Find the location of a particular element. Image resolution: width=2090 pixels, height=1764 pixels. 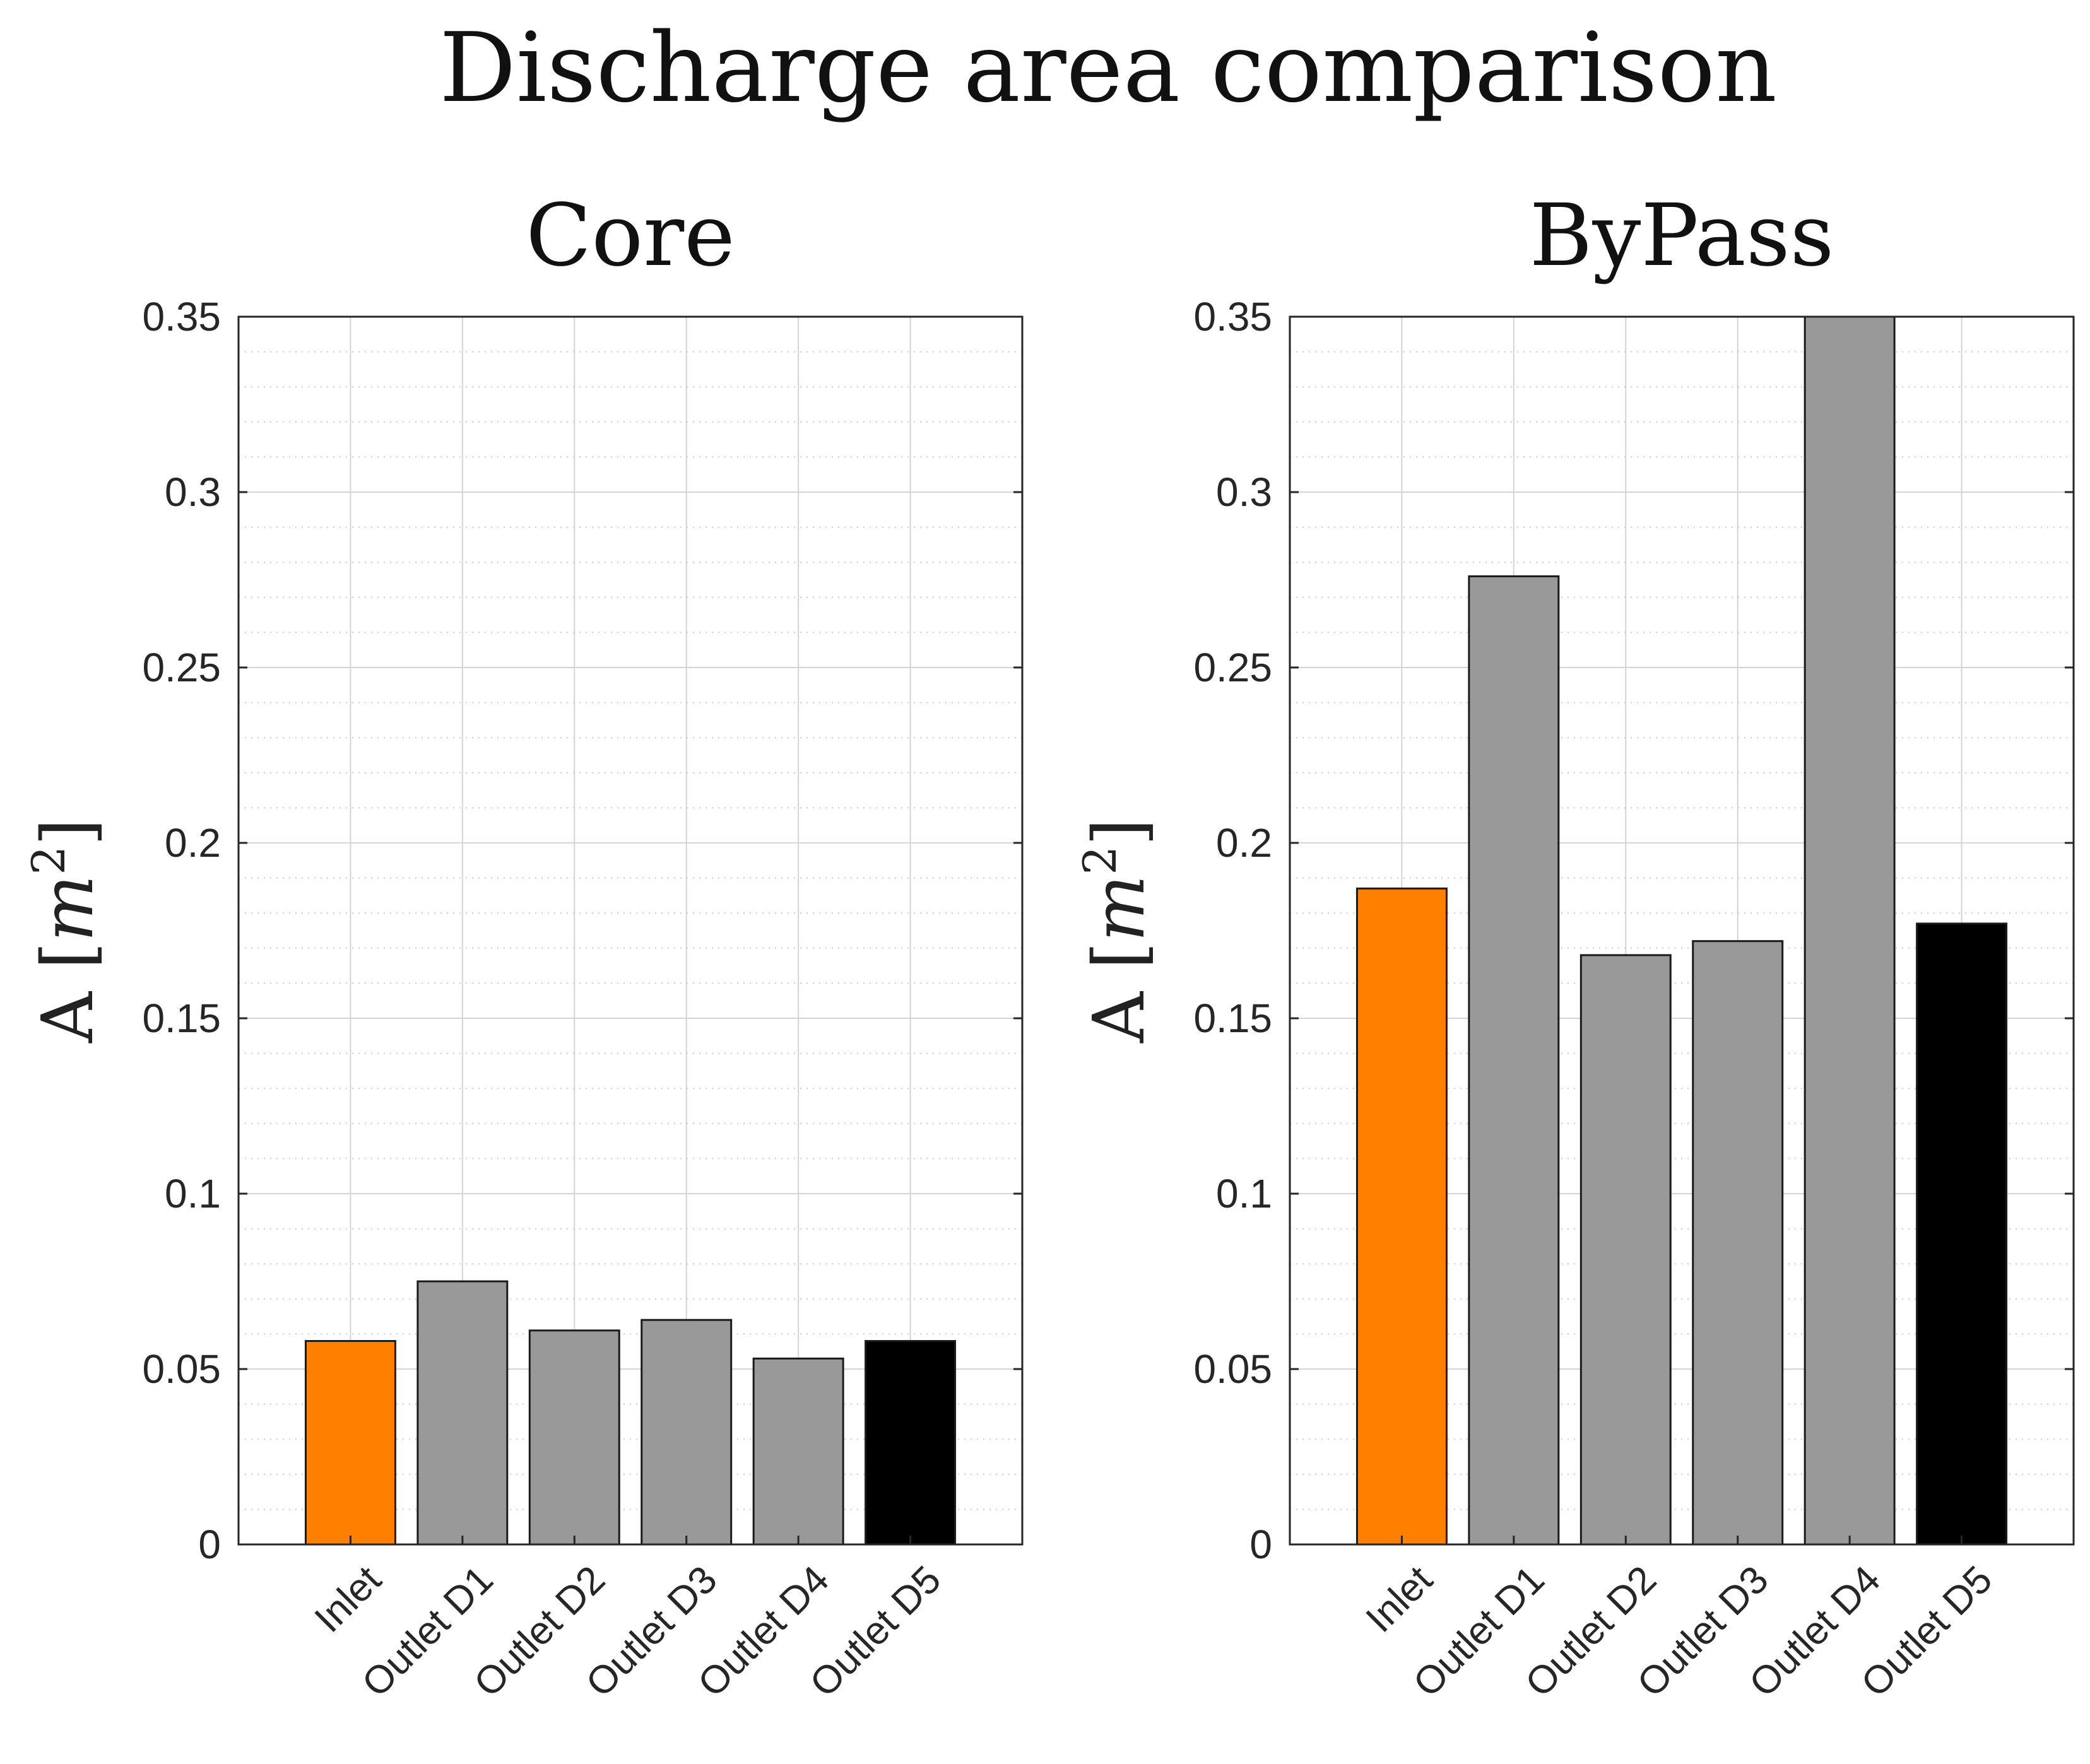

bypass-bar-outlet-d1 is located at coordinates (1514, 1060).